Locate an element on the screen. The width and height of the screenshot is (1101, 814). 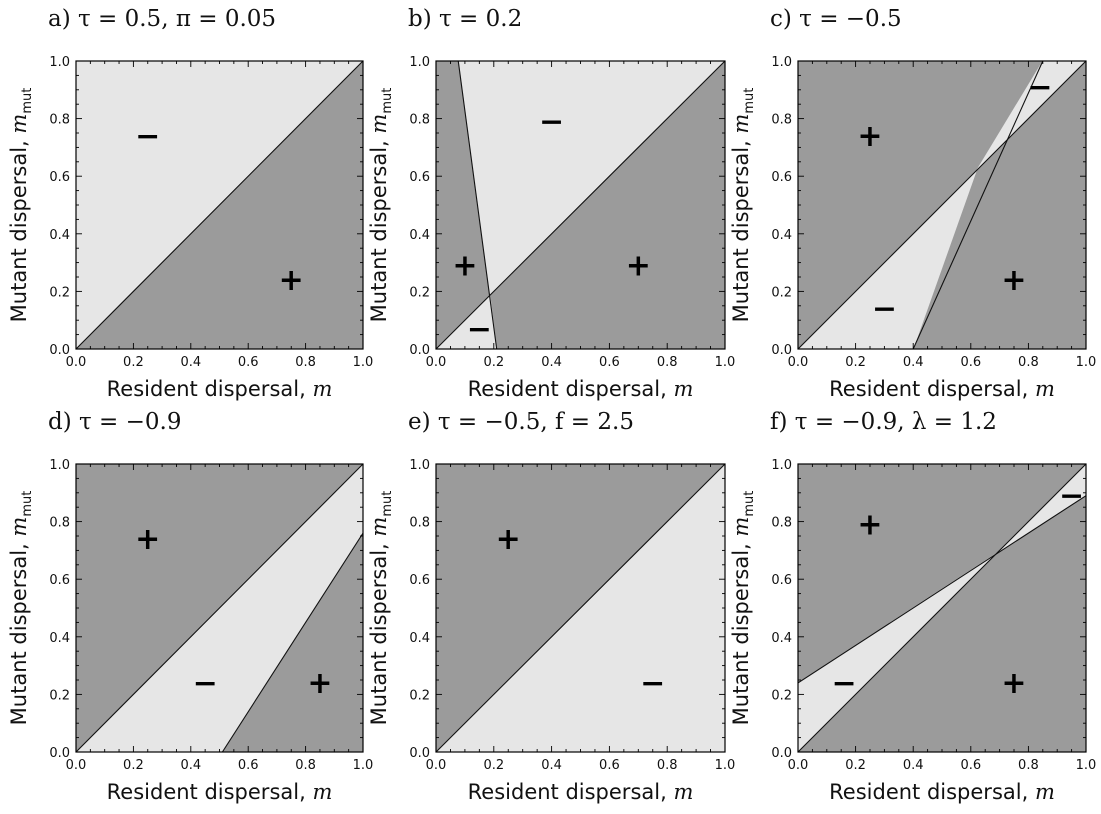
panel-title: a) τ = 0.5, π = 0.05 is located at coordinates (162, 19).